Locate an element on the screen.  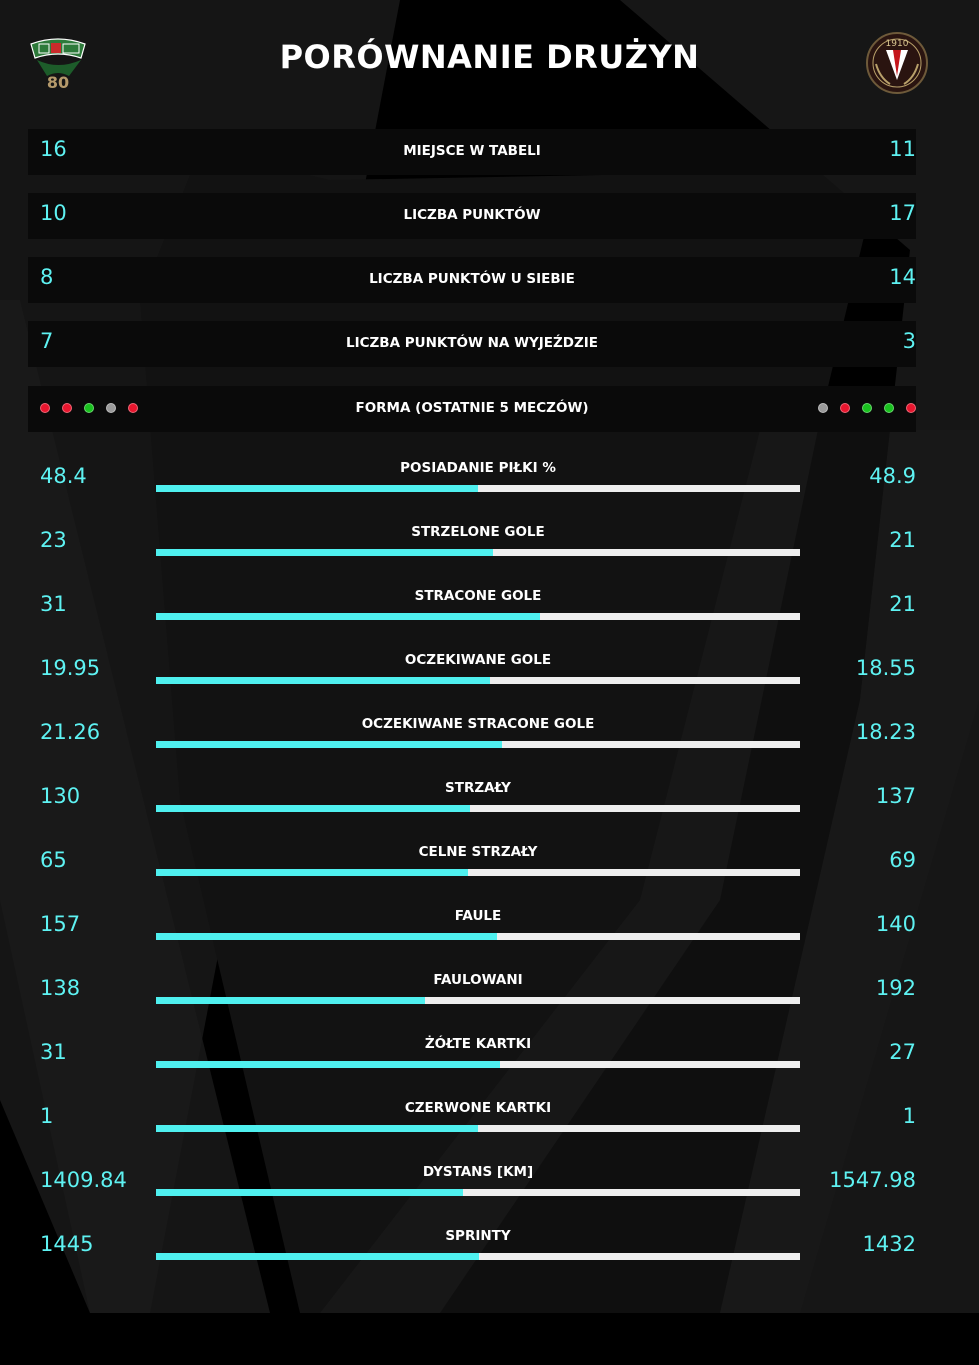
comparison-row: 31 ŻÓŁTE KARTKI 27 is located at coordinates (489, 1064).